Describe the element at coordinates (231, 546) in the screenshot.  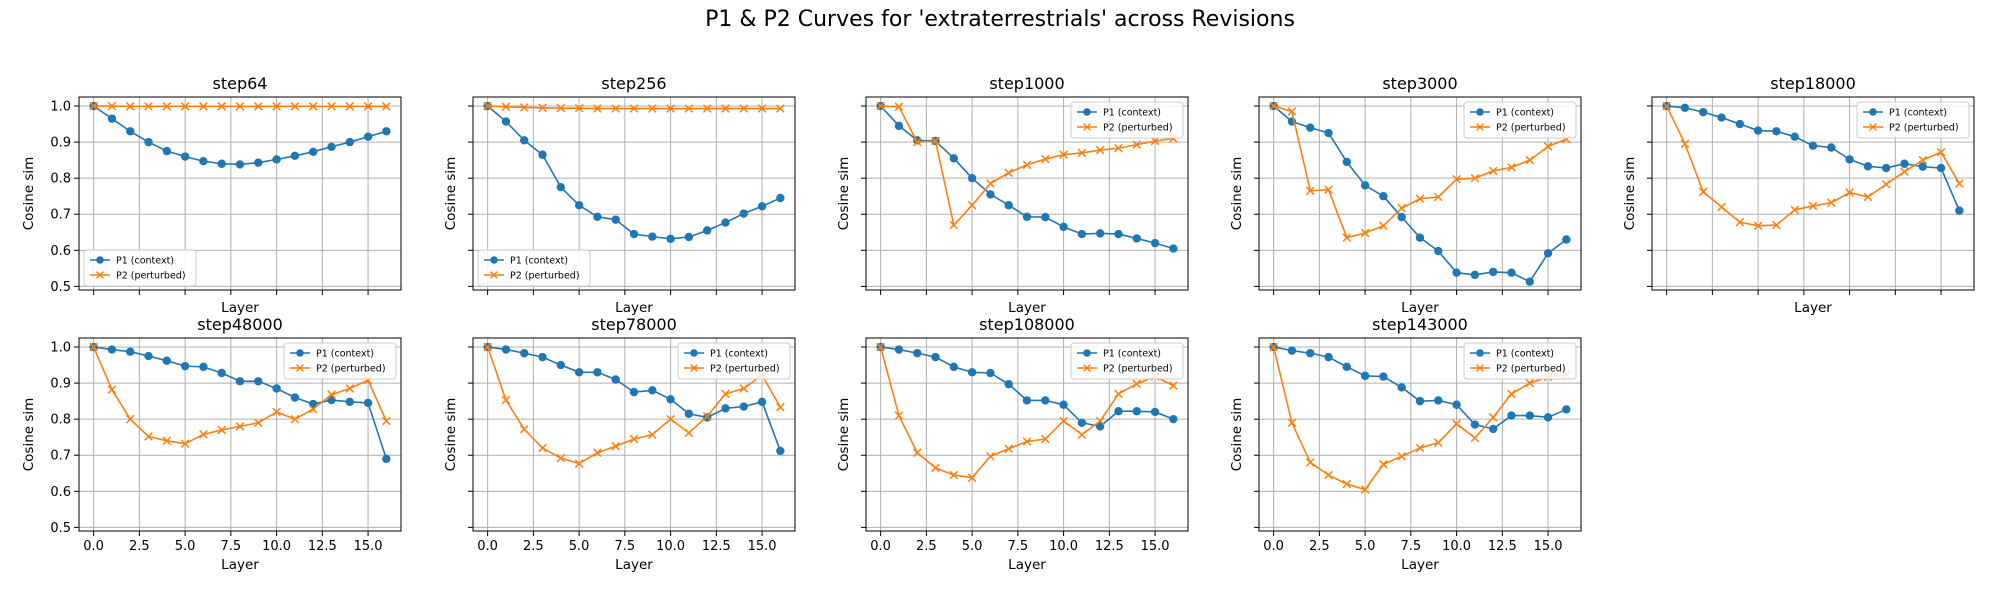
I see `x-tick-label: 7.5` at that location.